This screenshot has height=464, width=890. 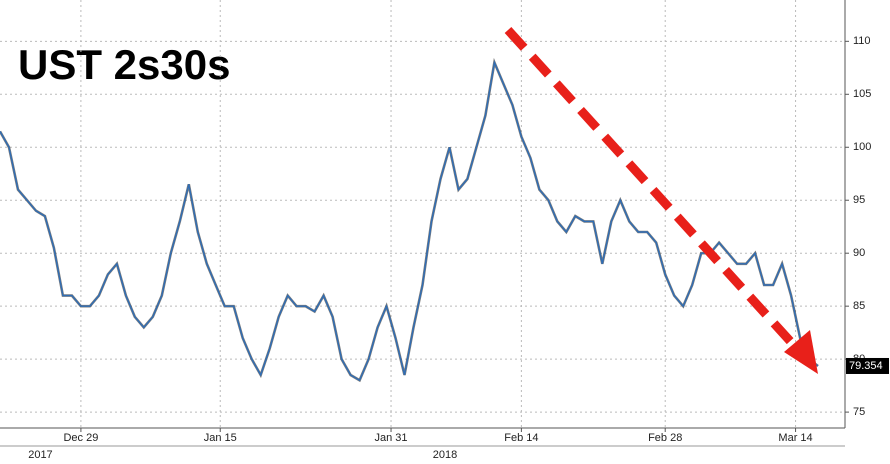 What do you see at coordinates (521, 438) in the screenshot?
I see `x-tick-label: Feb 14` at bounding box center [521, 438].